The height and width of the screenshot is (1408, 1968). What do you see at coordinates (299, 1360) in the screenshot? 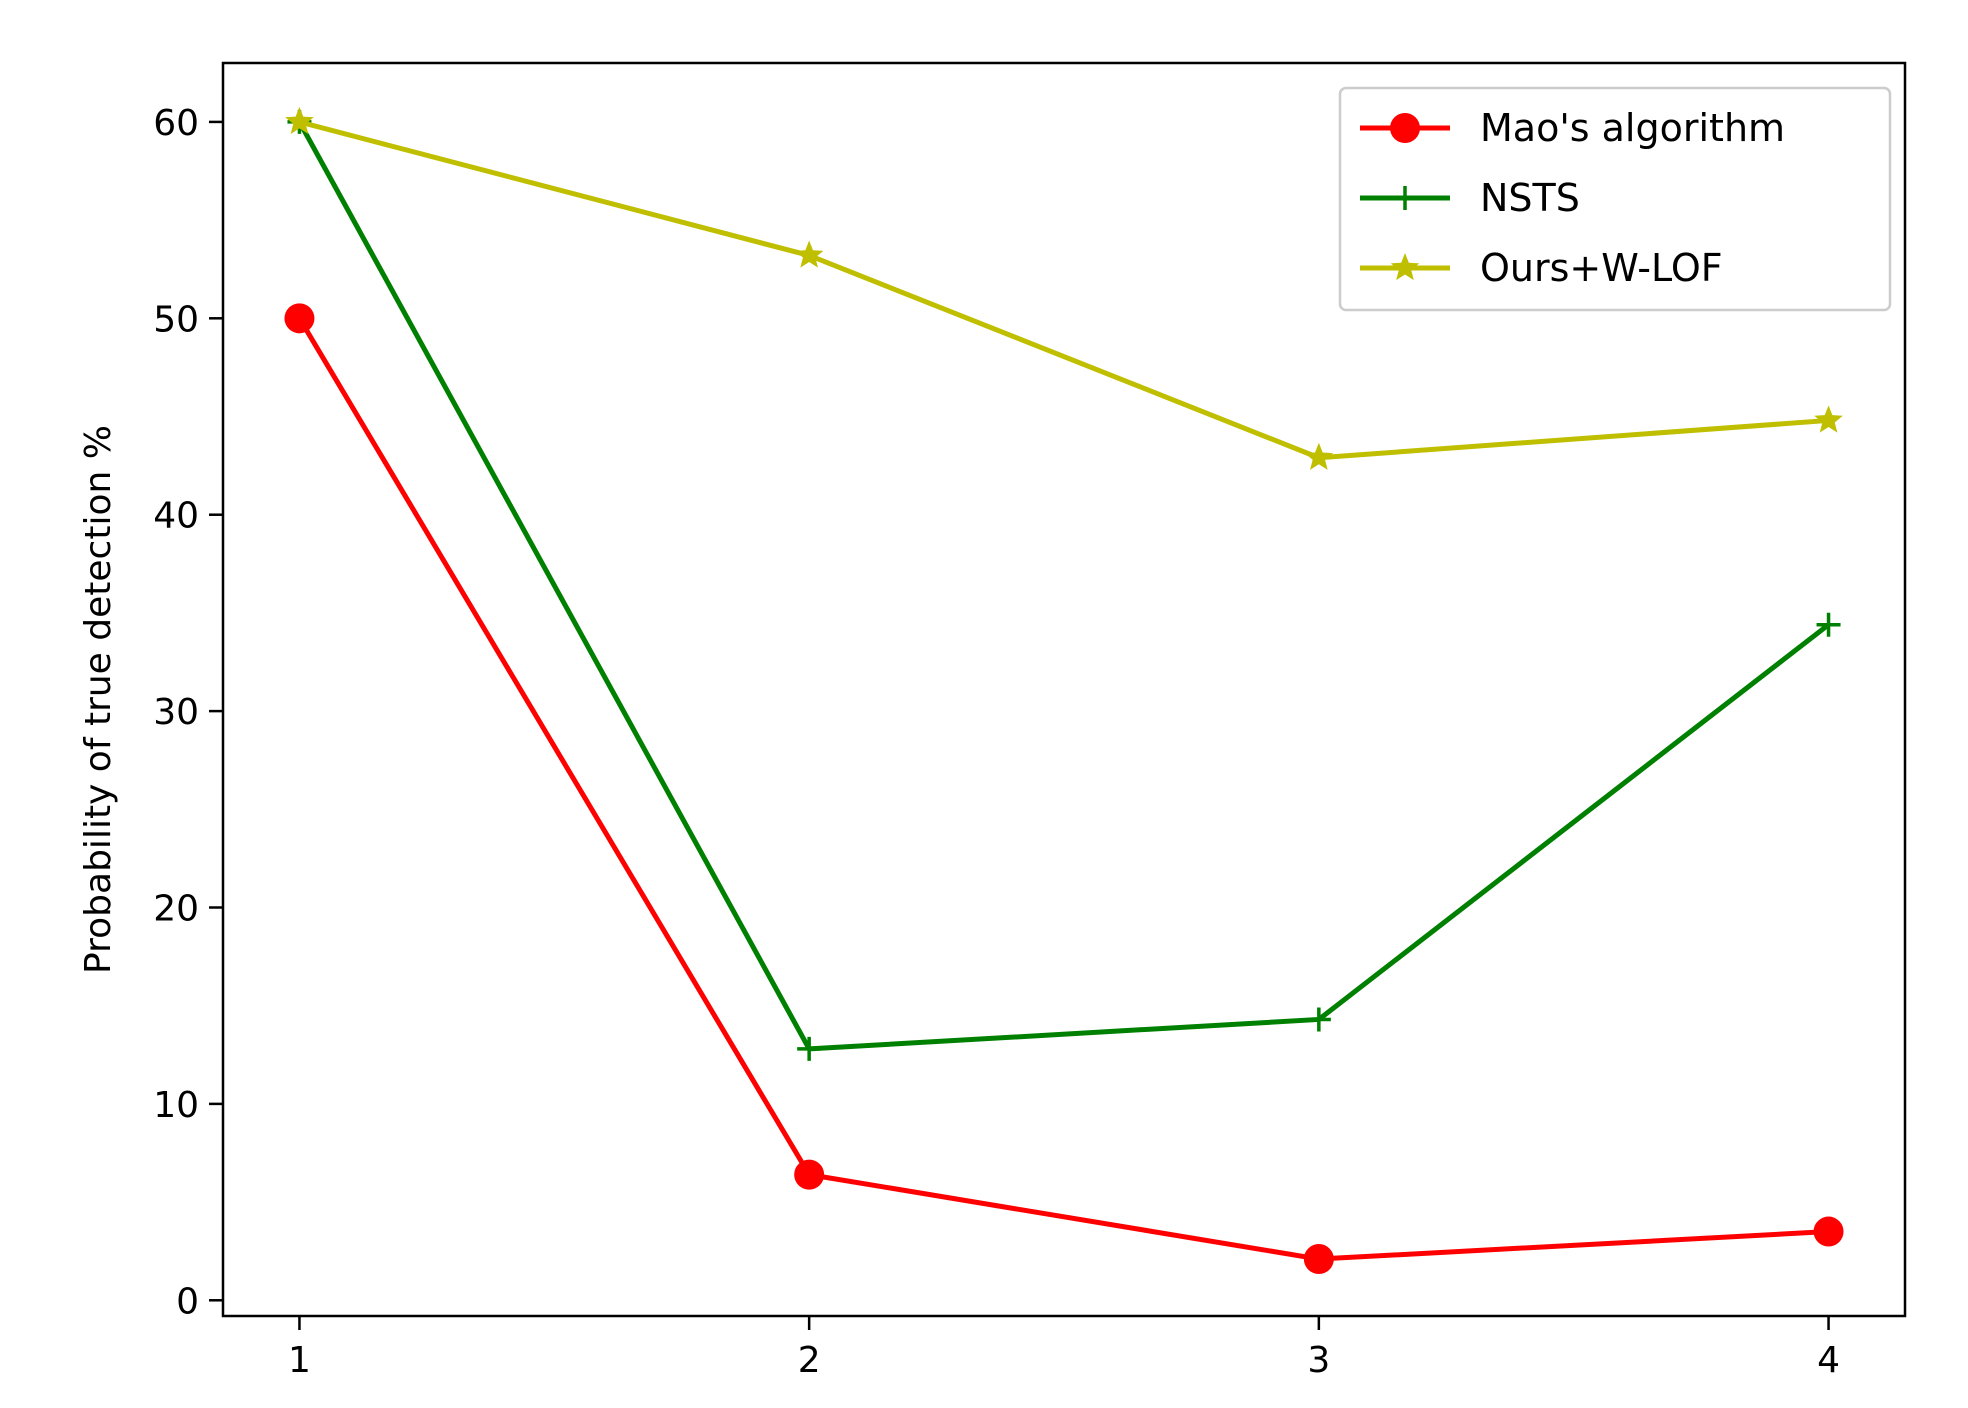
I see `x-tick-label: 1` at bounding box center [299, 1360].